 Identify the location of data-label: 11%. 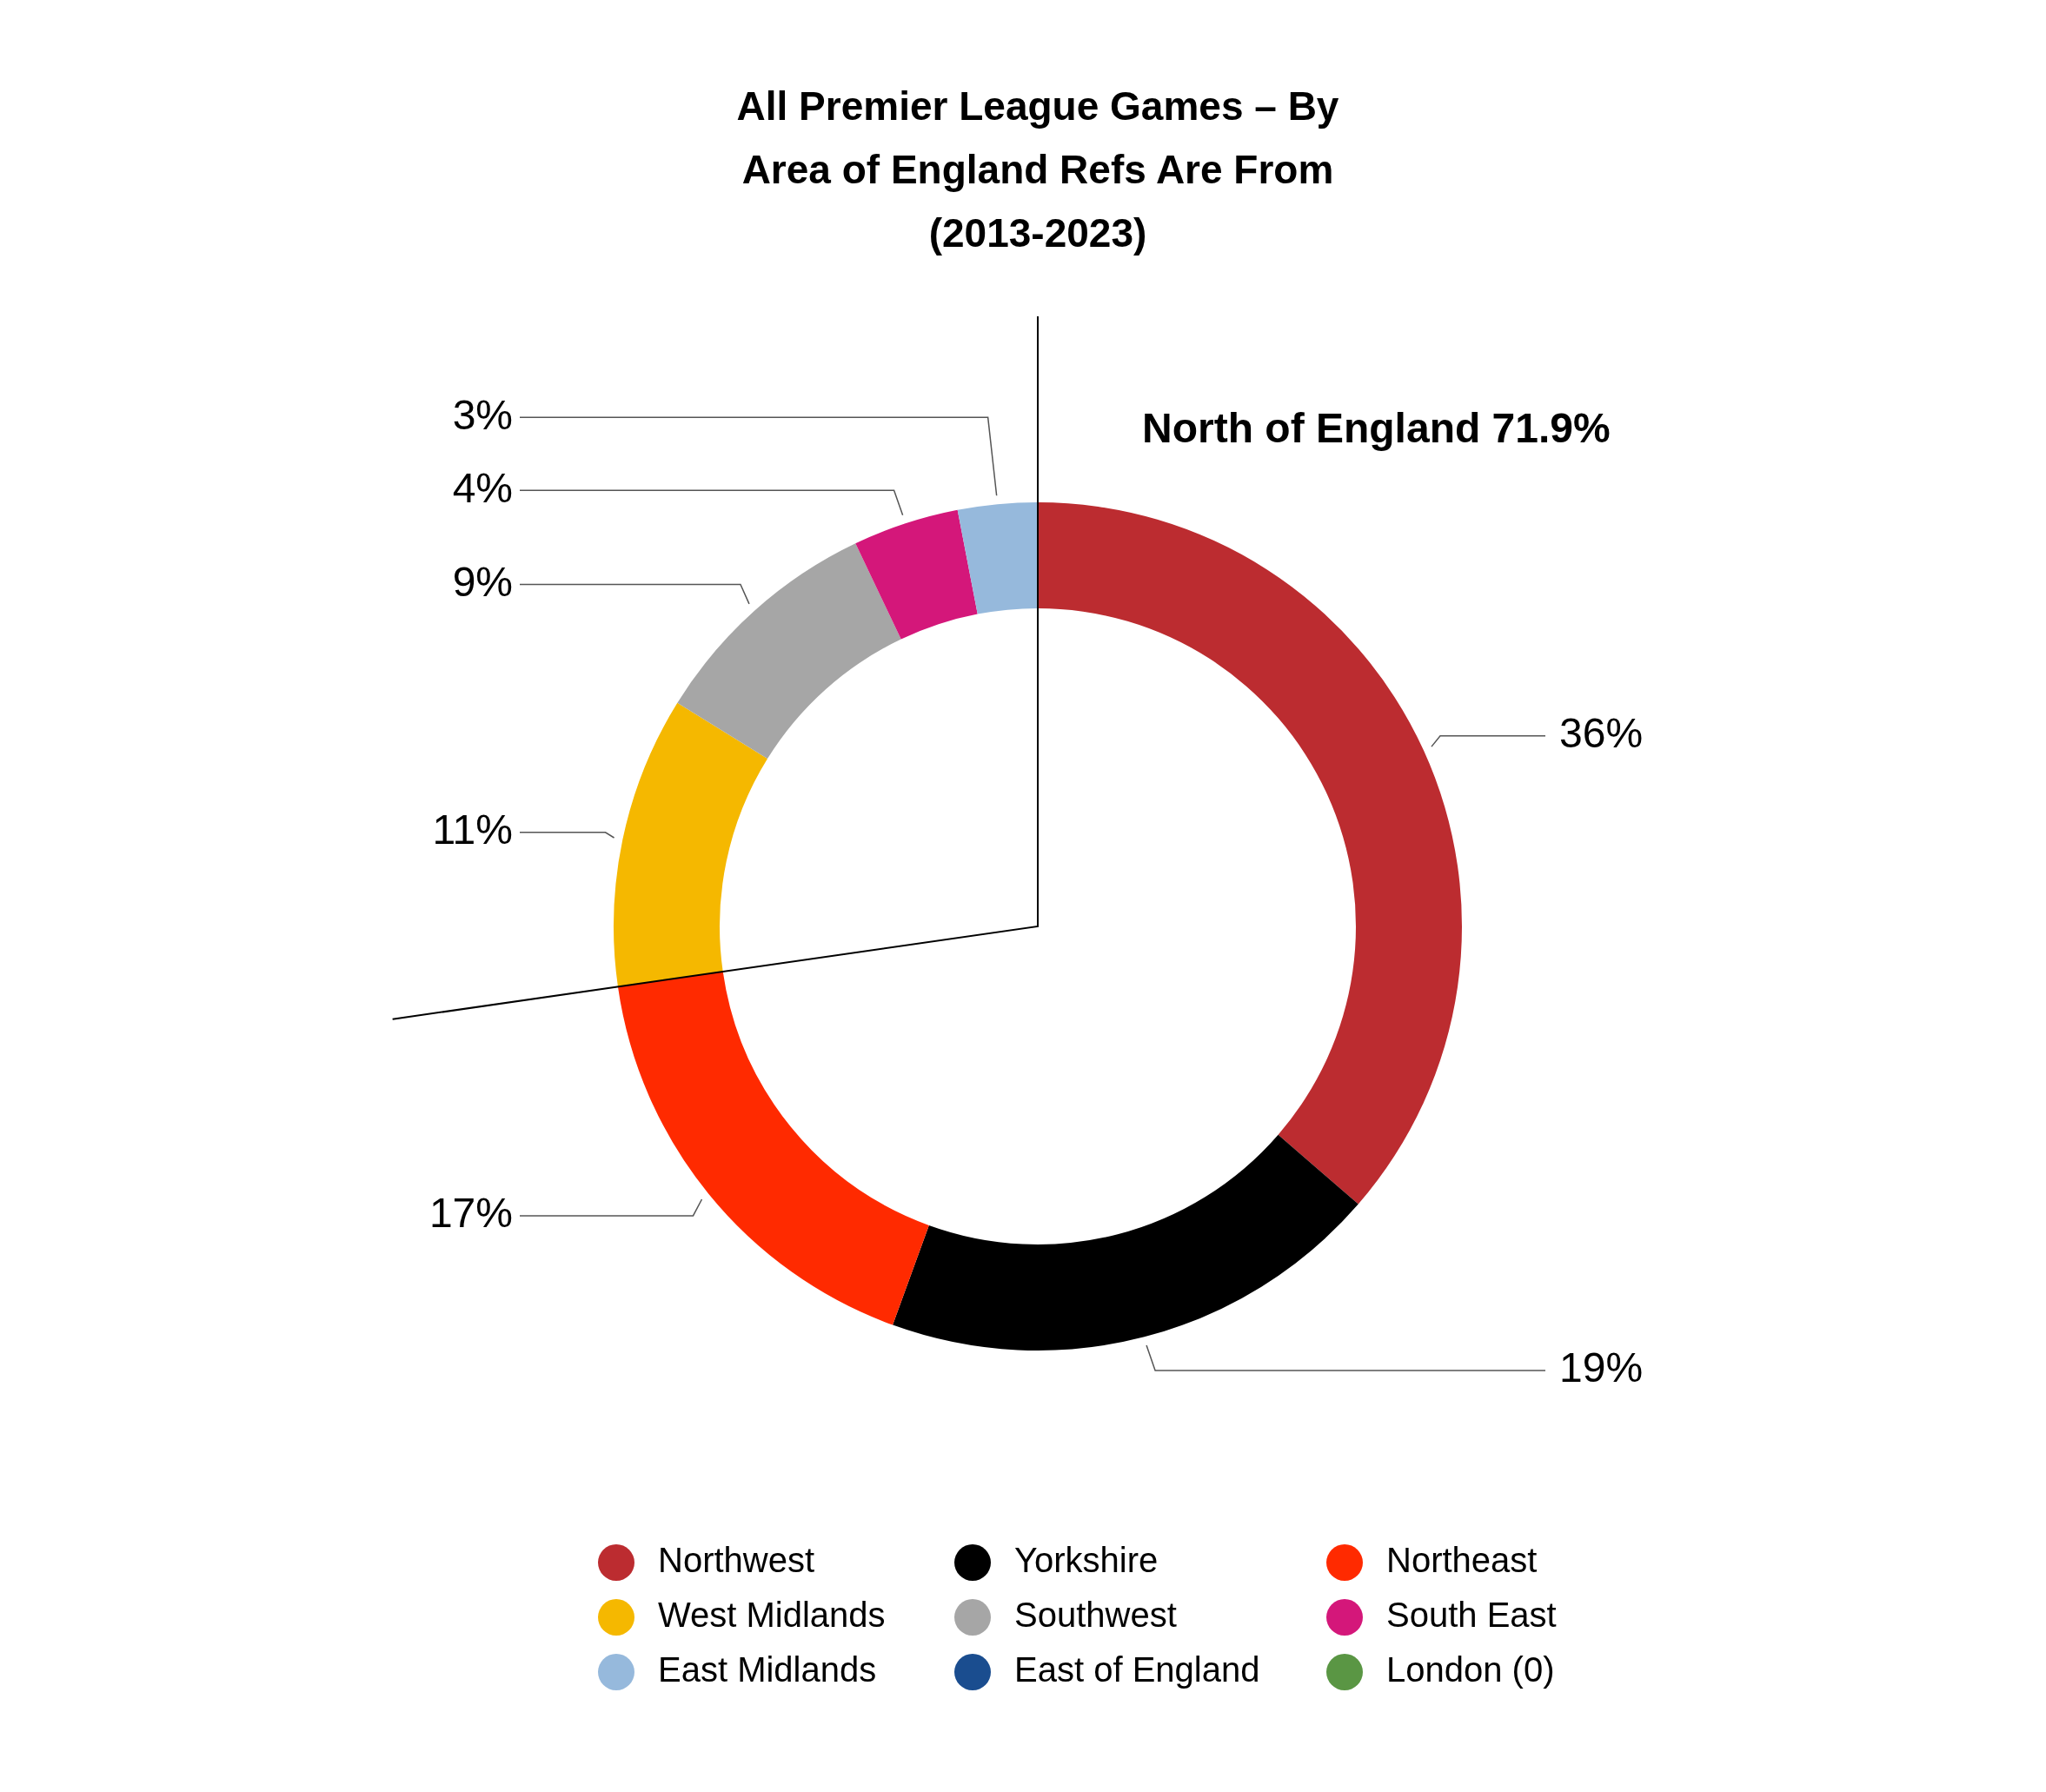
(472, 829).